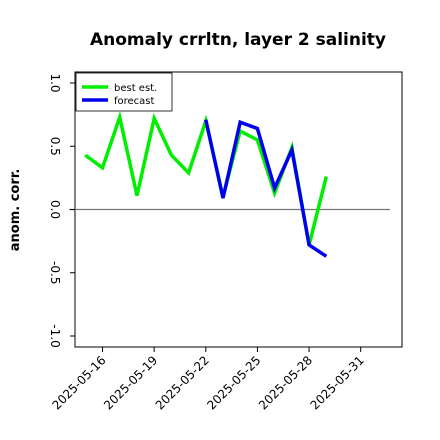 The width and height of the screenshot is (440, 440). What do you see at coordinates (55, 82) in the screenshot?
I see `y-tick-label: 1.0` at bounding box center [55, 82].